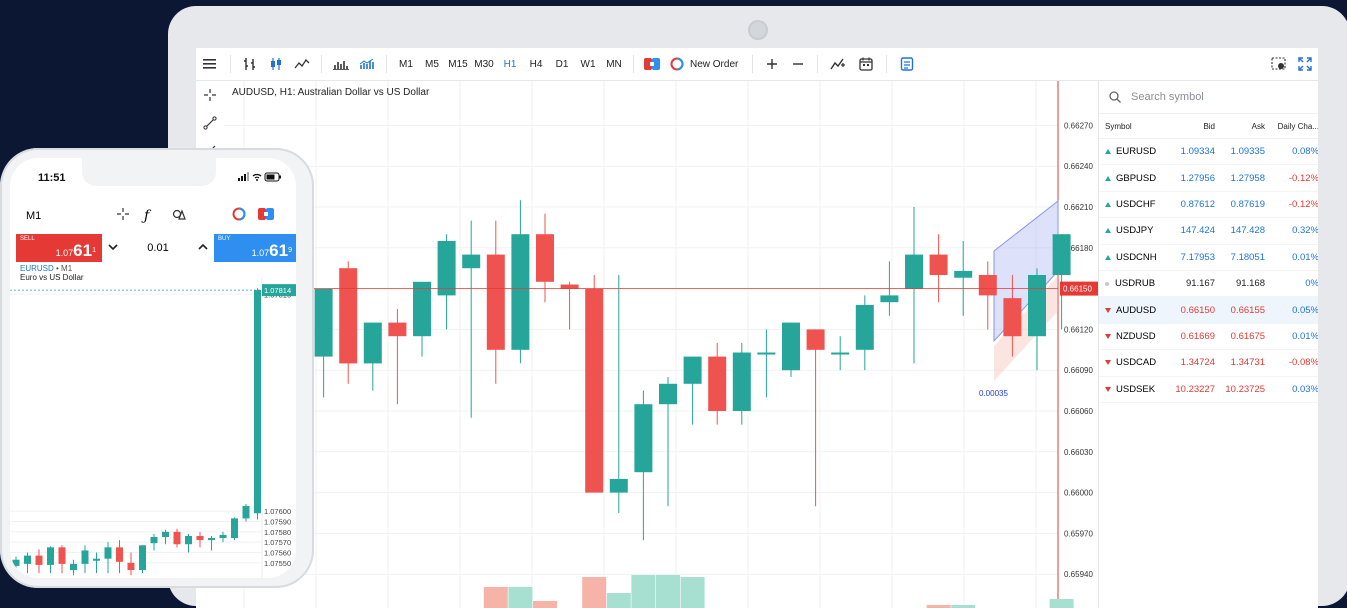 Image resolution: width=1347 pixels, height=608 pixels. I want to click on function-icon: ƒ, so click(147, 216).